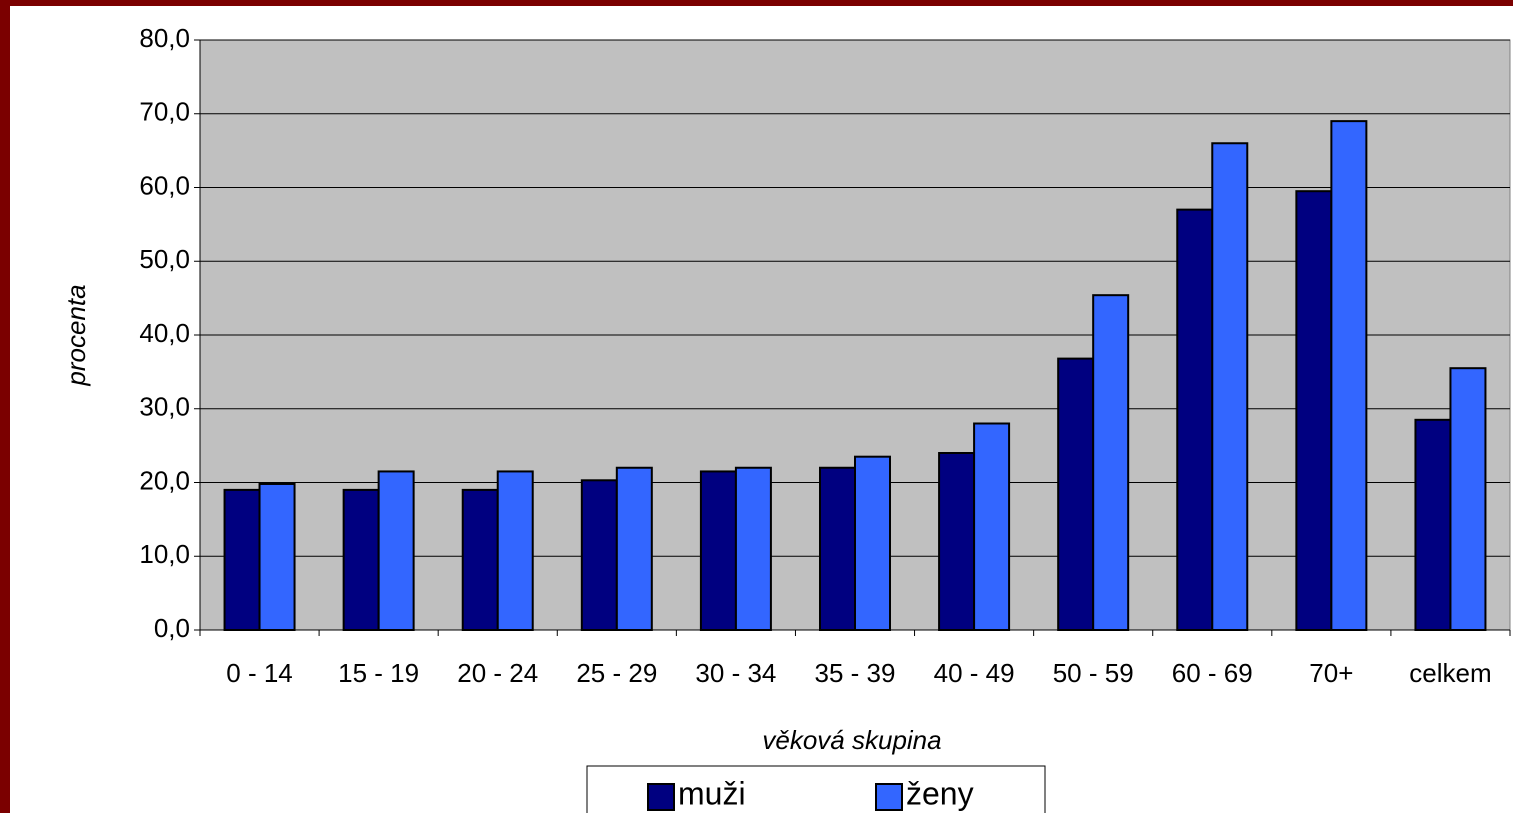  I want to click on y-tick-label: 20,0, so click(164, 480).